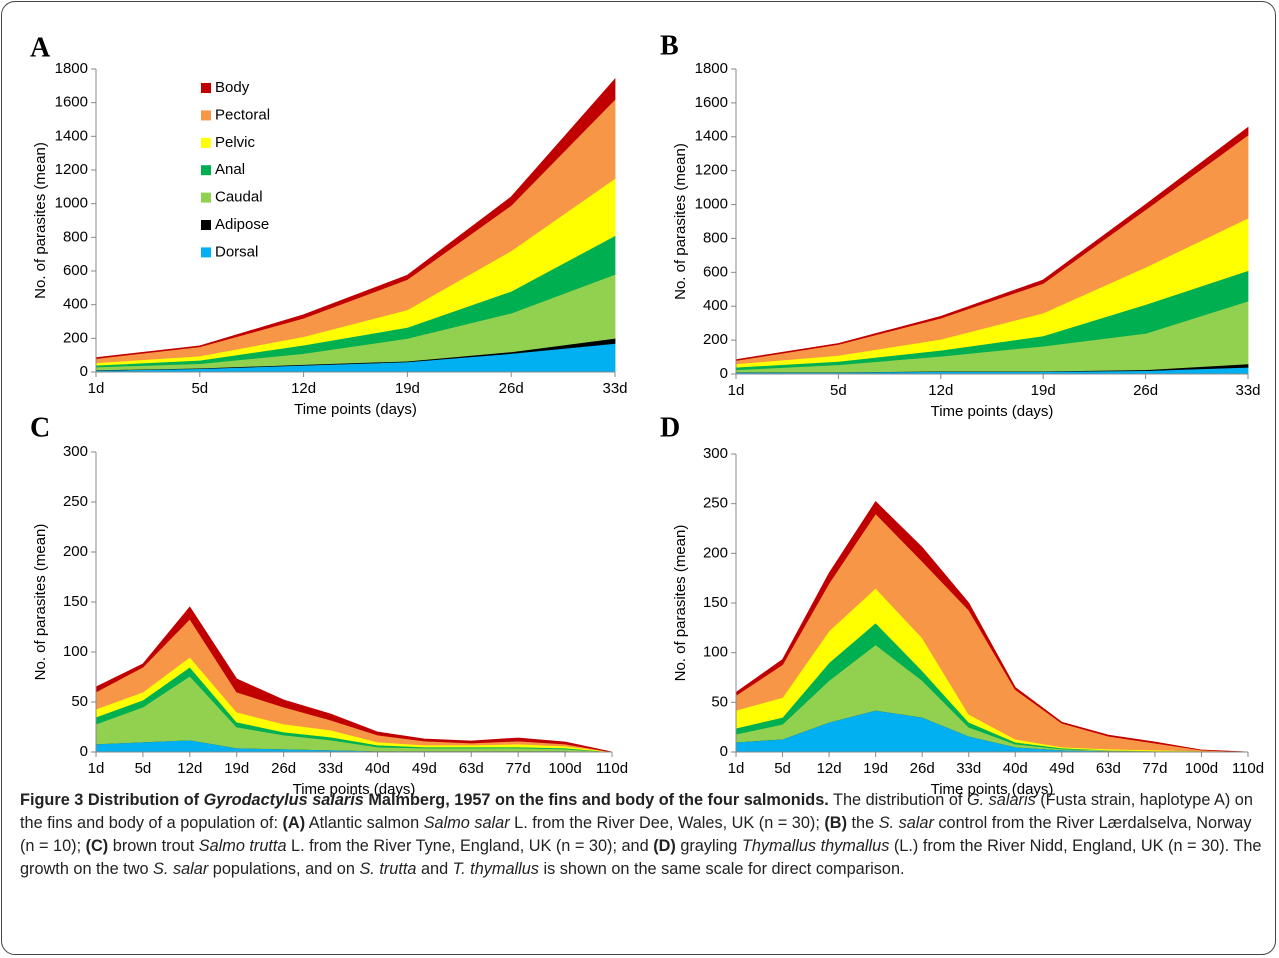  Describe the element at coordinates (466, 823) in the screenshot. I see `caption-text: Salmo salar` at that location.